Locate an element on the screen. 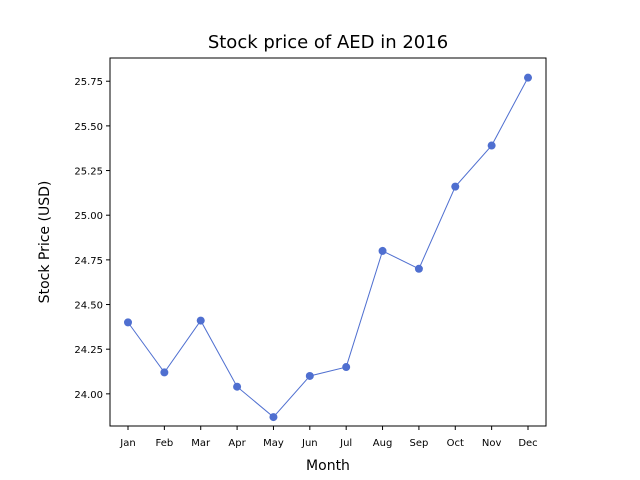 The image size is (640, 480). data-point-dec is located at coordinates (528, 77).